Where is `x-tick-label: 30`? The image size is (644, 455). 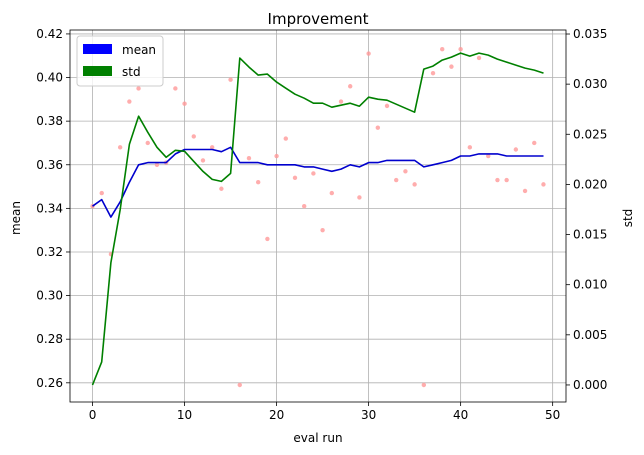
x-tick-label: 30 is located at coordinates (368, 415).